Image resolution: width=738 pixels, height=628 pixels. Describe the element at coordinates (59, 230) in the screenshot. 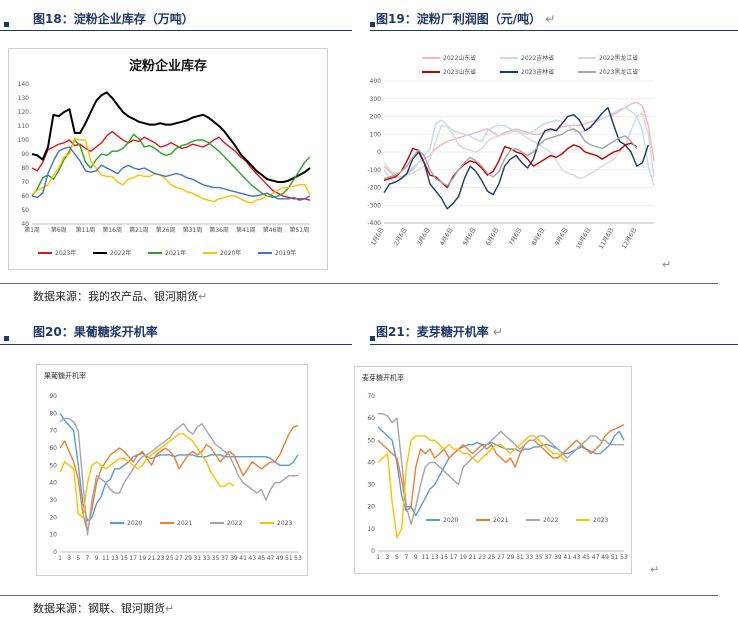

I see `x-tick-label: 第6周` at that location.